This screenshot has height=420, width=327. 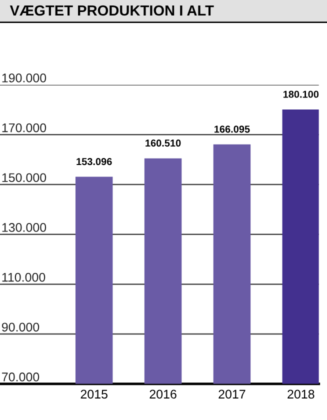 What do you see at coordinates (301, 394) in the screenshot?
I see `x-tick-label: 2018` at bounding box center [301, 394].